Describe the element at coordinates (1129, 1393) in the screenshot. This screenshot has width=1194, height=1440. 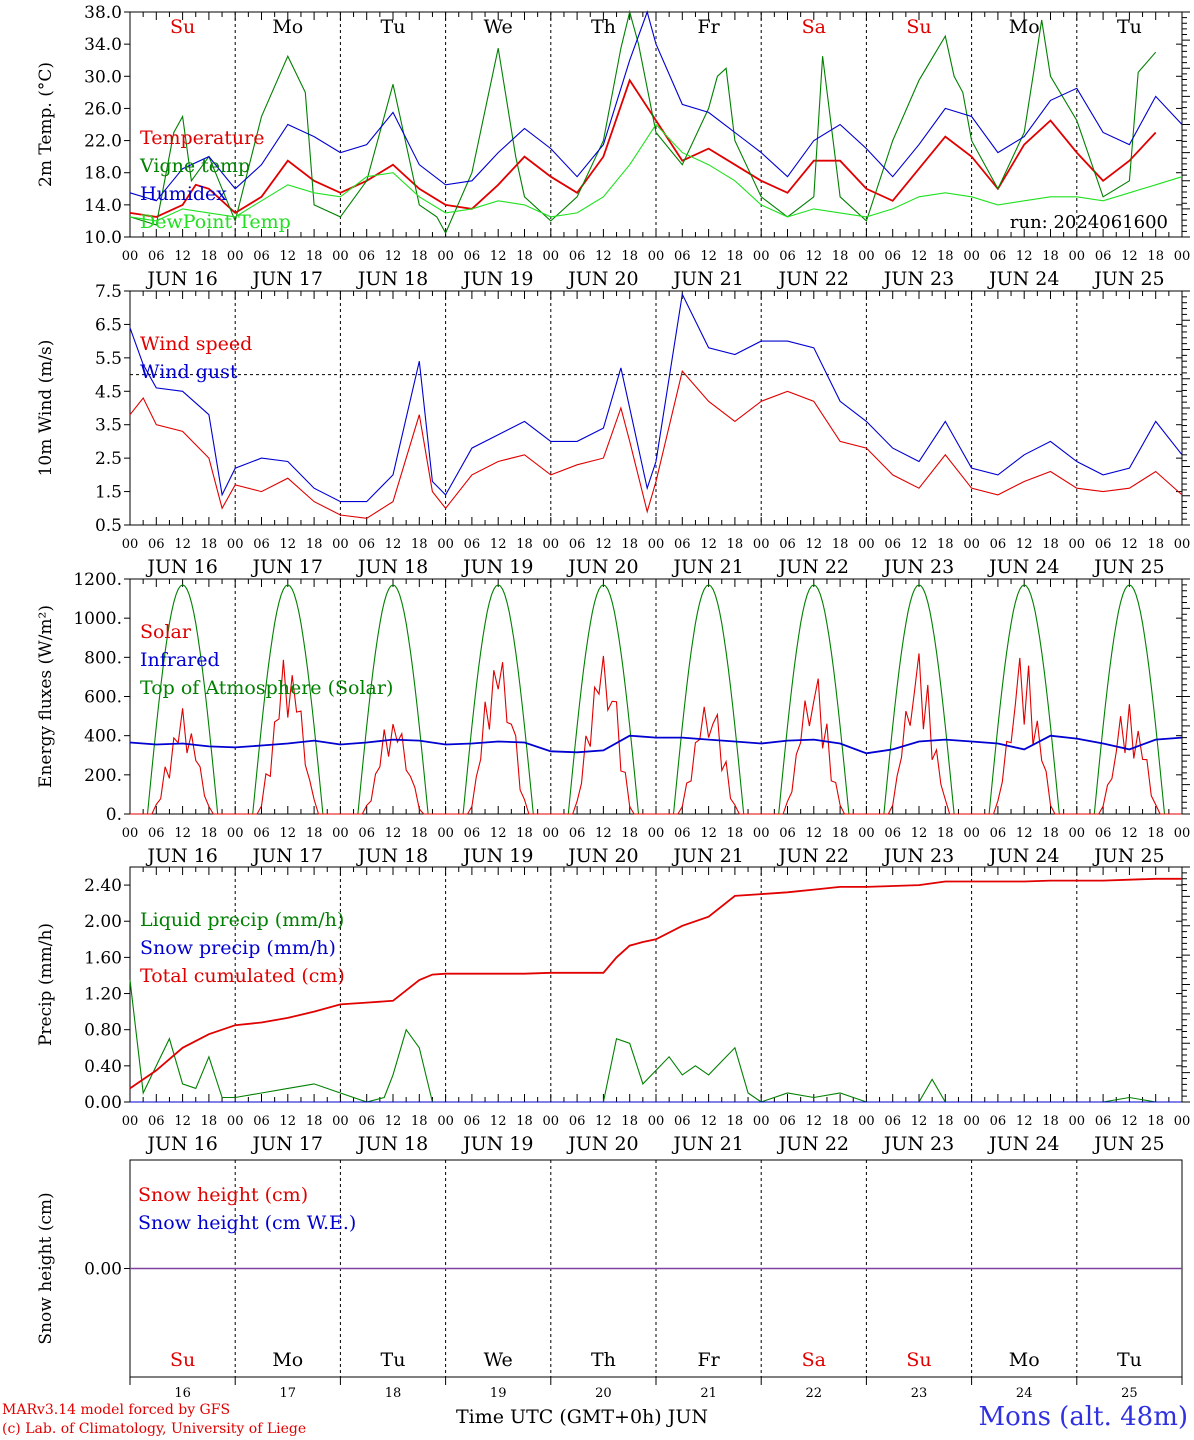
I see `day-number-label: 25` at that location.